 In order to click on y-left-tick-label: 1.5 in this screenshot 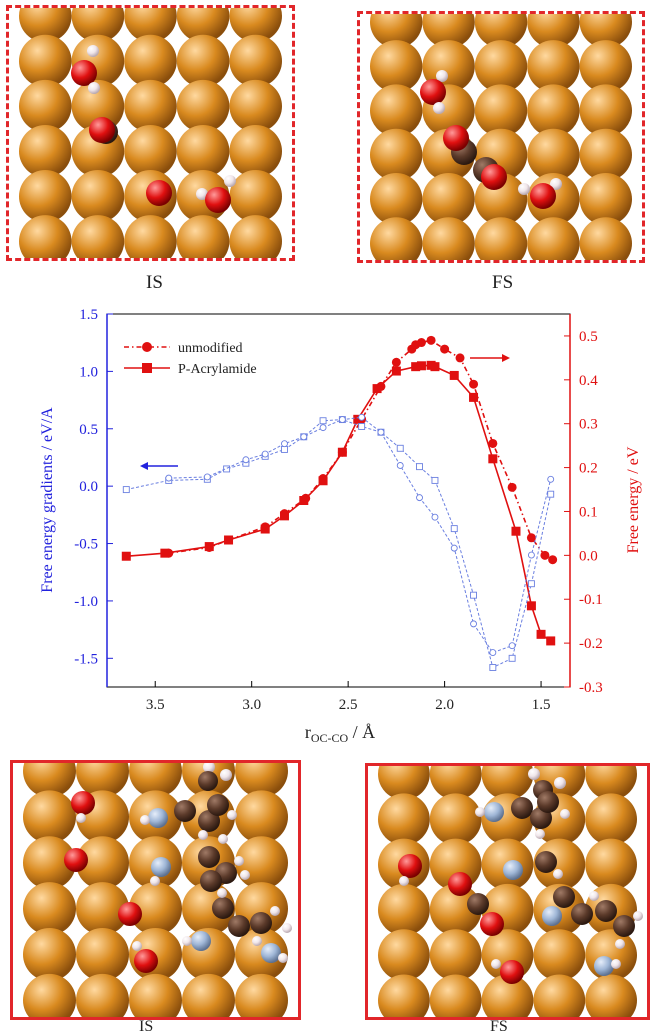, I will do `click(88, 315)`.